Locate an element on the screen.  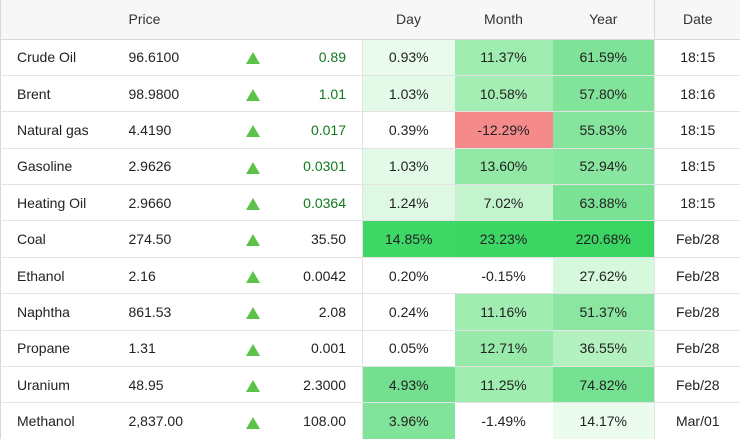
header-price: Price is located at coordinates (174, 20).